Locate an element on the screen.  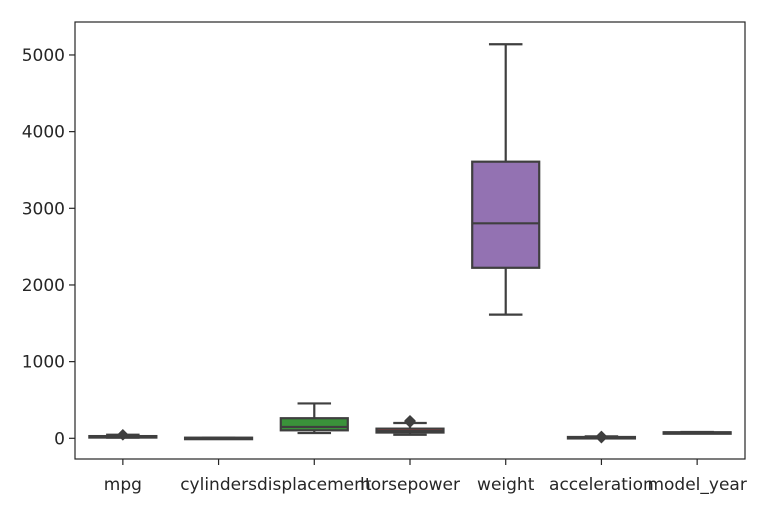
y-axis: 0 1000 2000 3000 4000 5000 is located at coordinates (48, 247).